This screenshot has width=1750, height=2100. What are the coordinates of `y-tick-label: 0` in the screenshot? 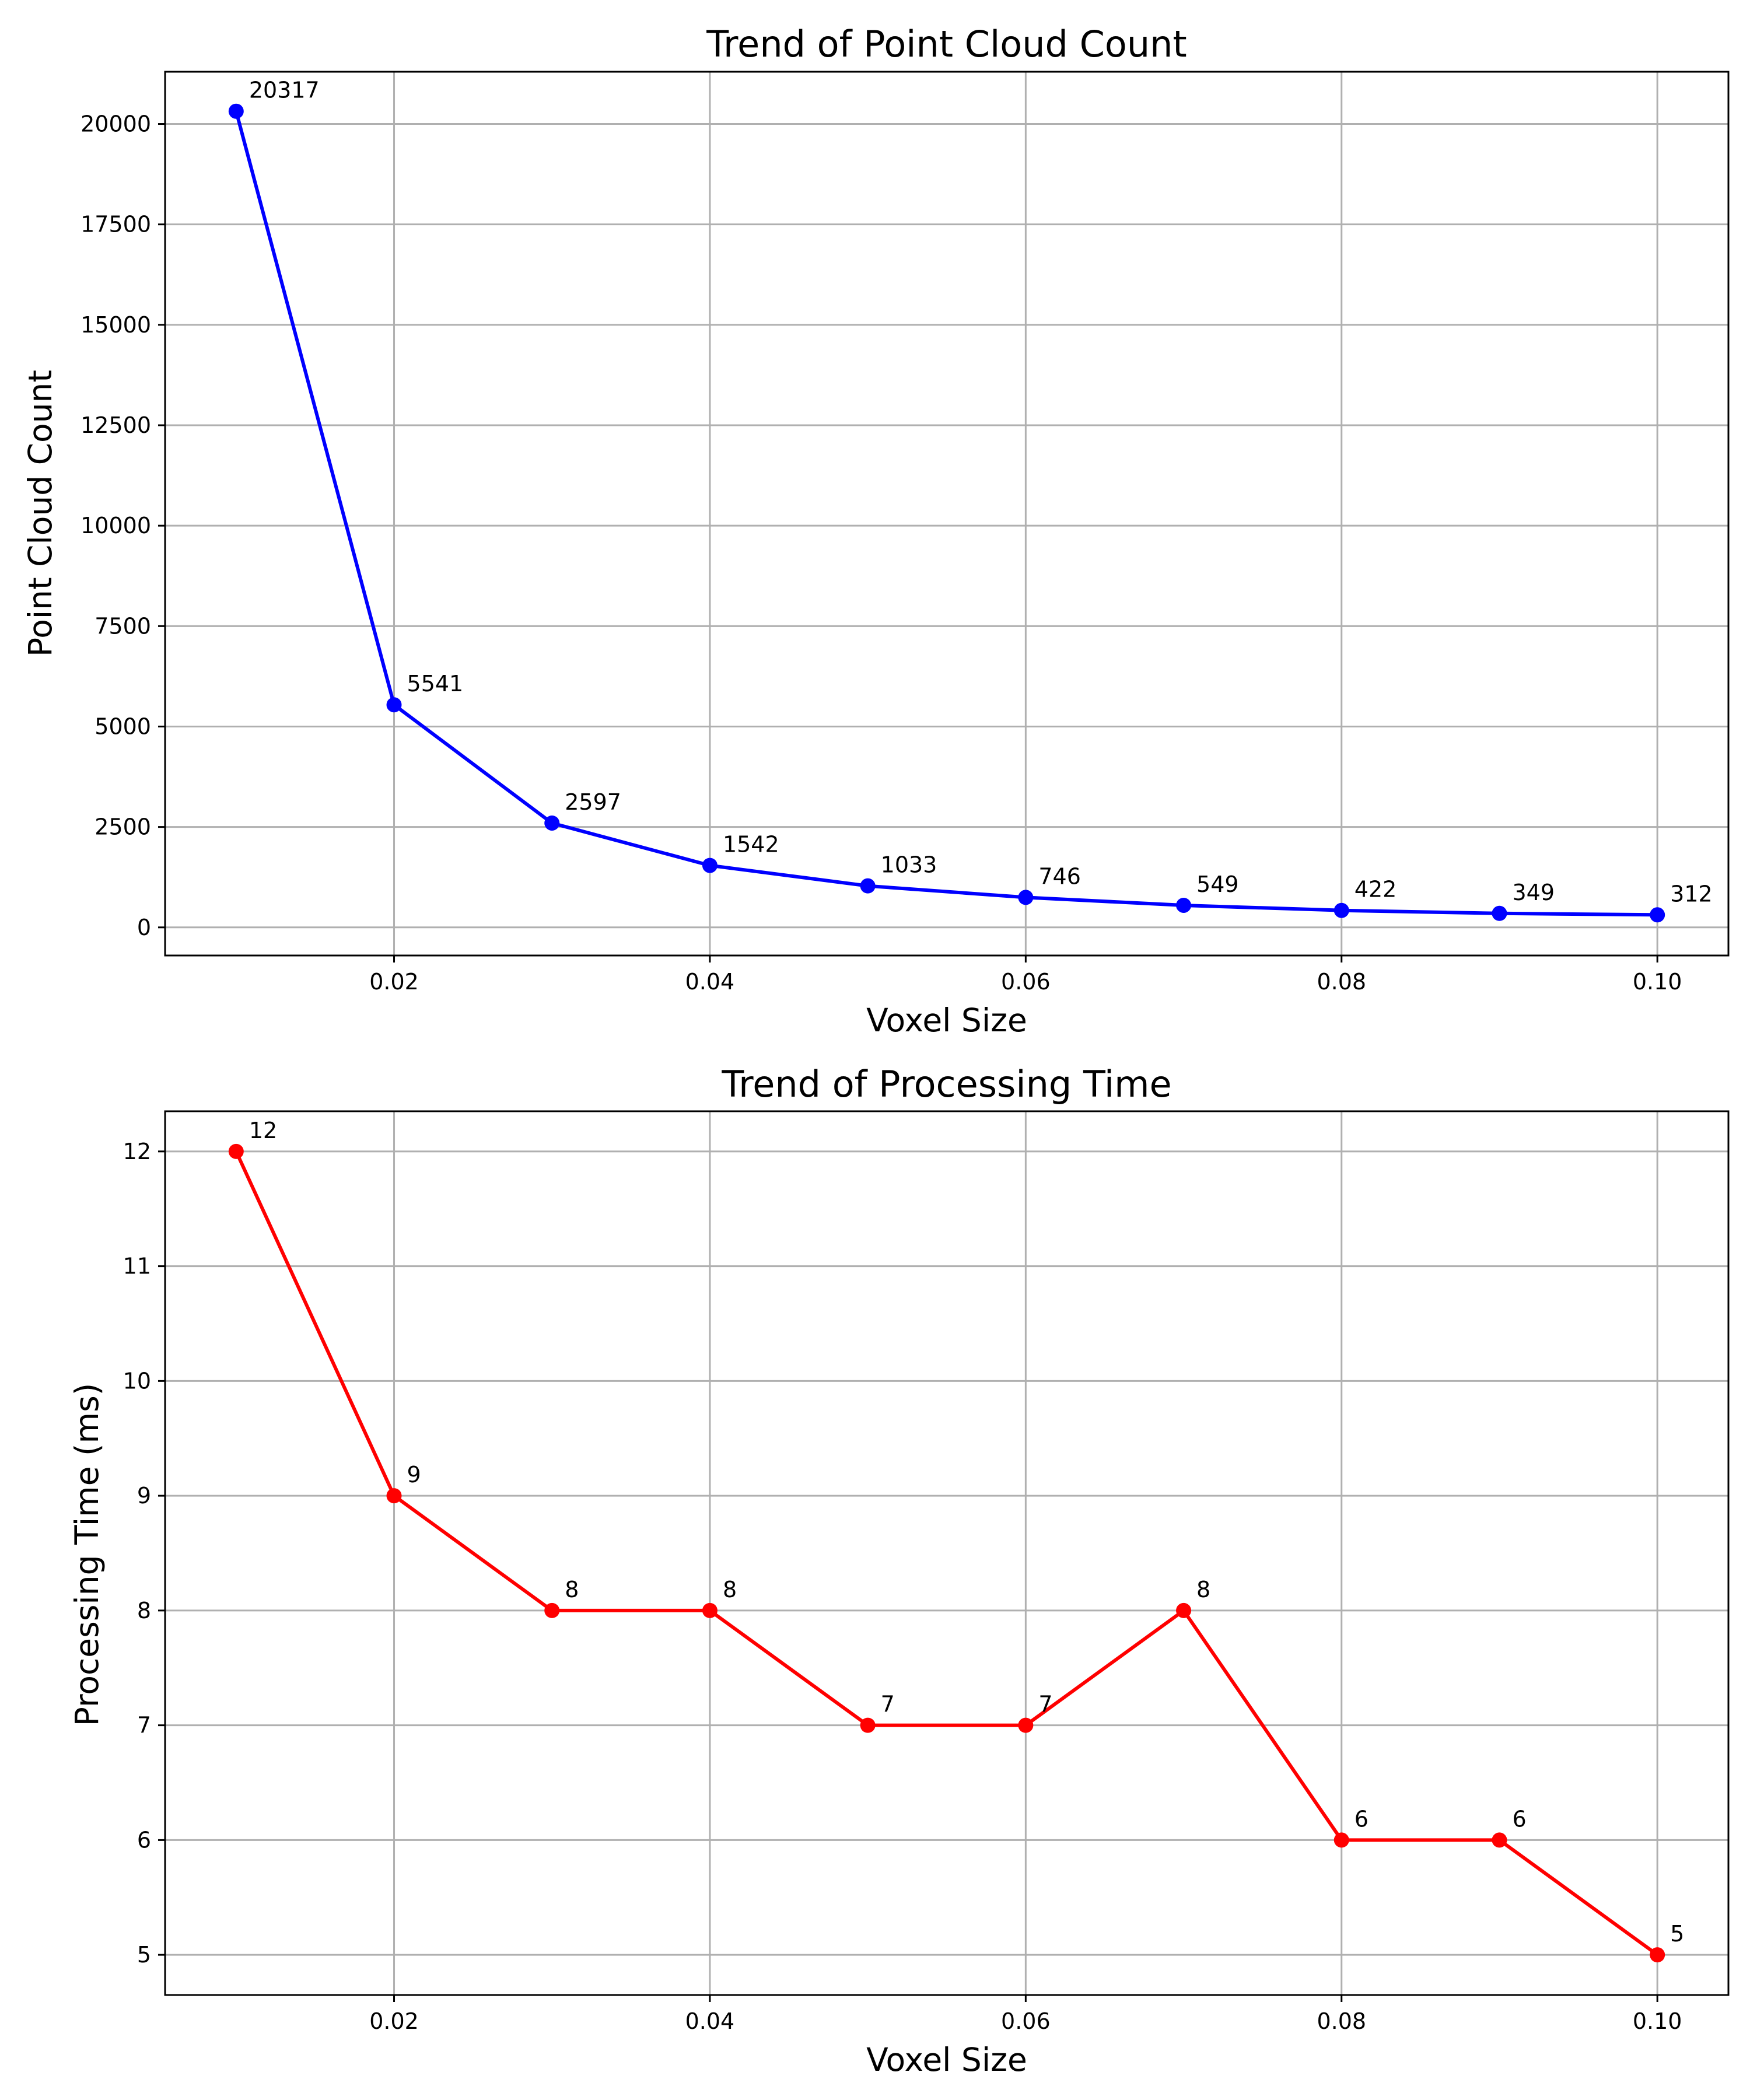 It's located at (144, 928).